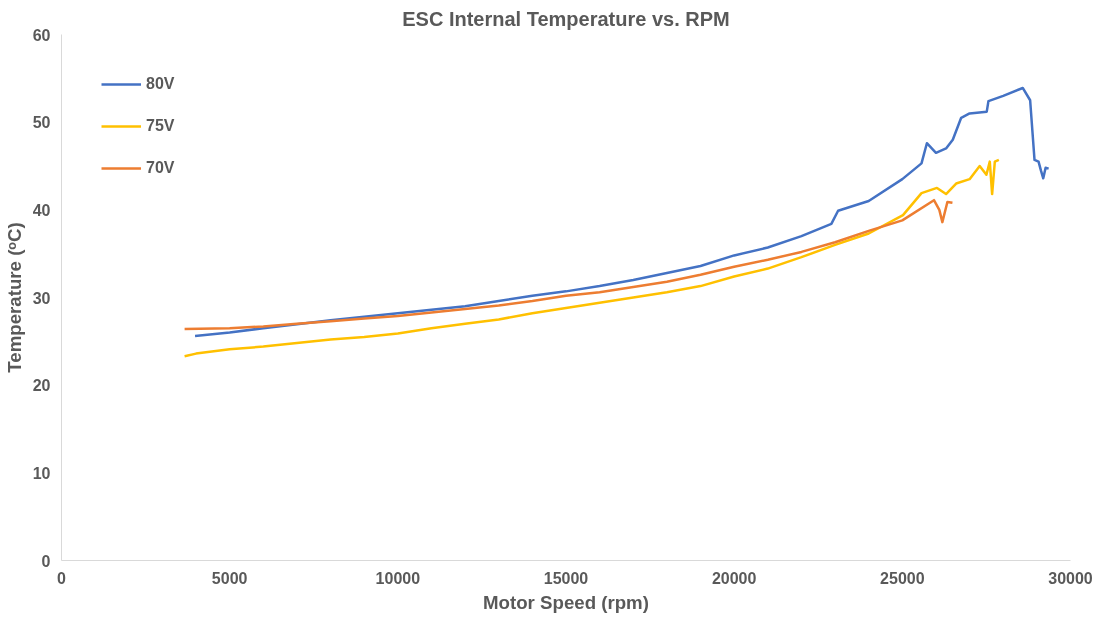  I want to click on y-tick-label: 30, so click(41, 298).